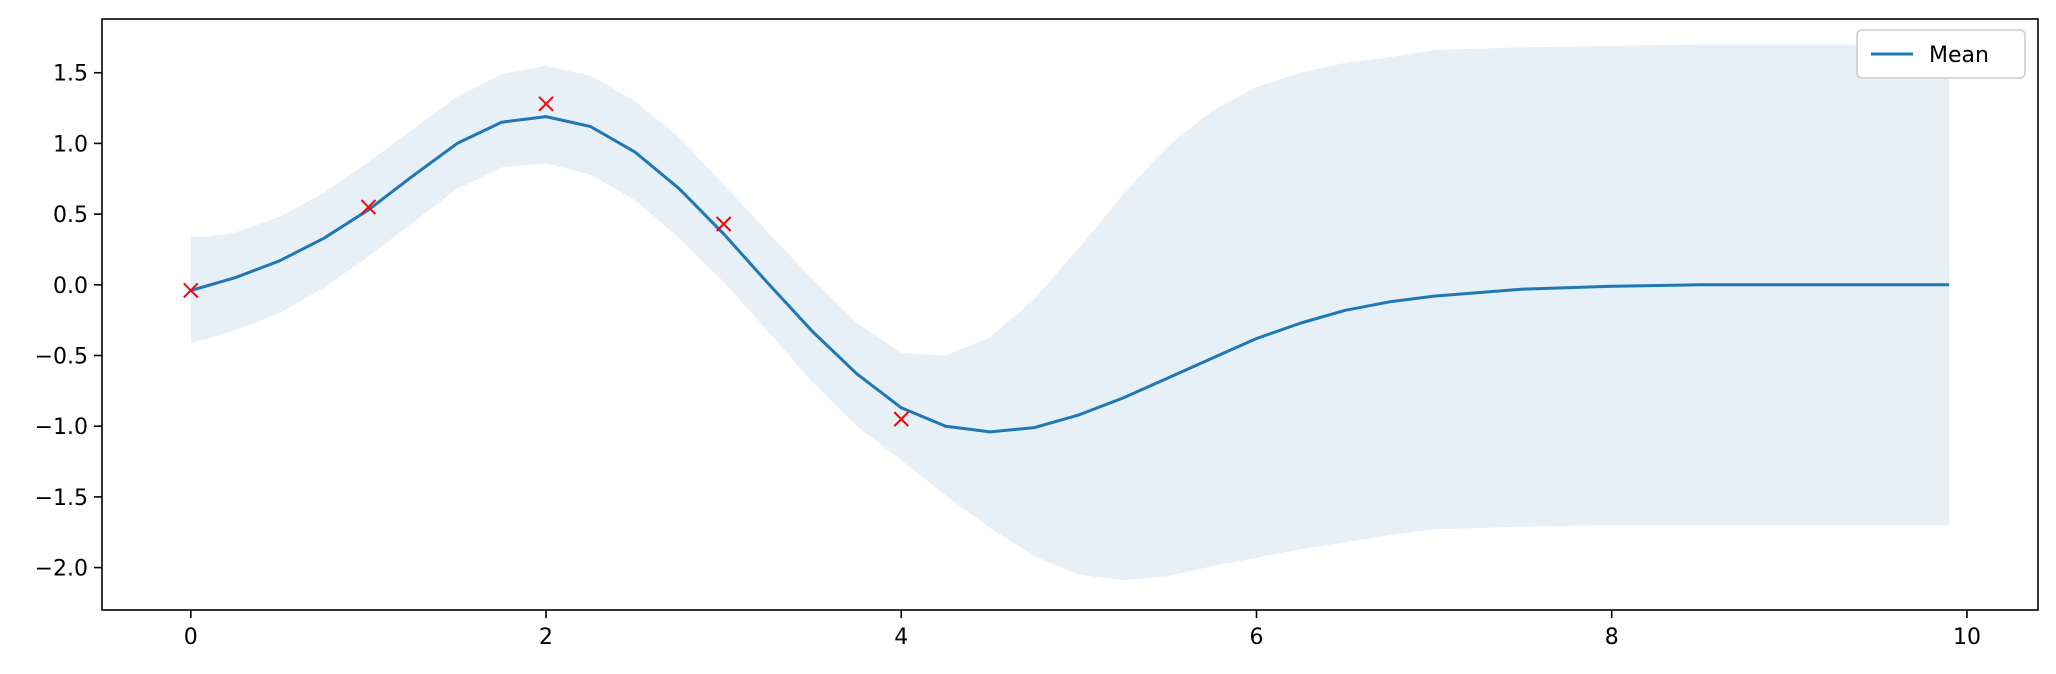  I want to click on y-tick-label: −0.5, so click(61, 357).